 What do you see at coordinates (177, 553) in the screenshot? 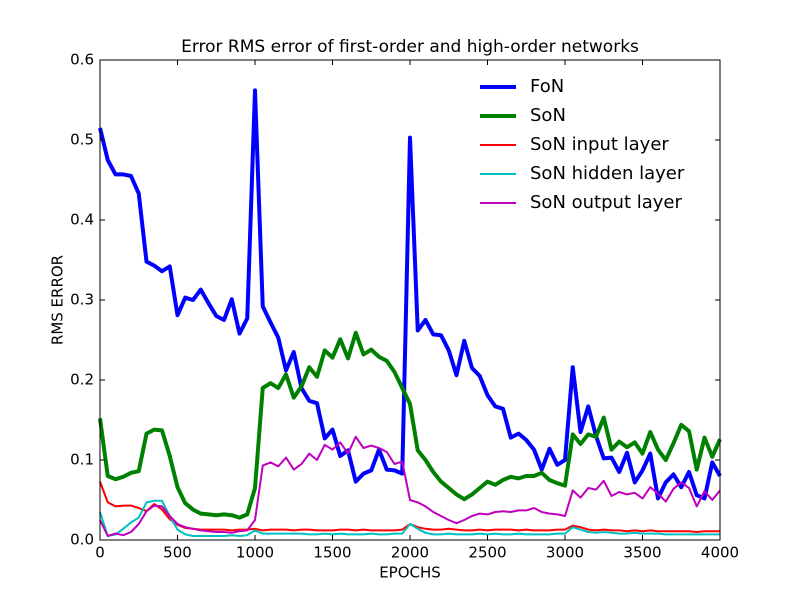
I see `x-tick-label: 500` at bounding box center [177, 553].